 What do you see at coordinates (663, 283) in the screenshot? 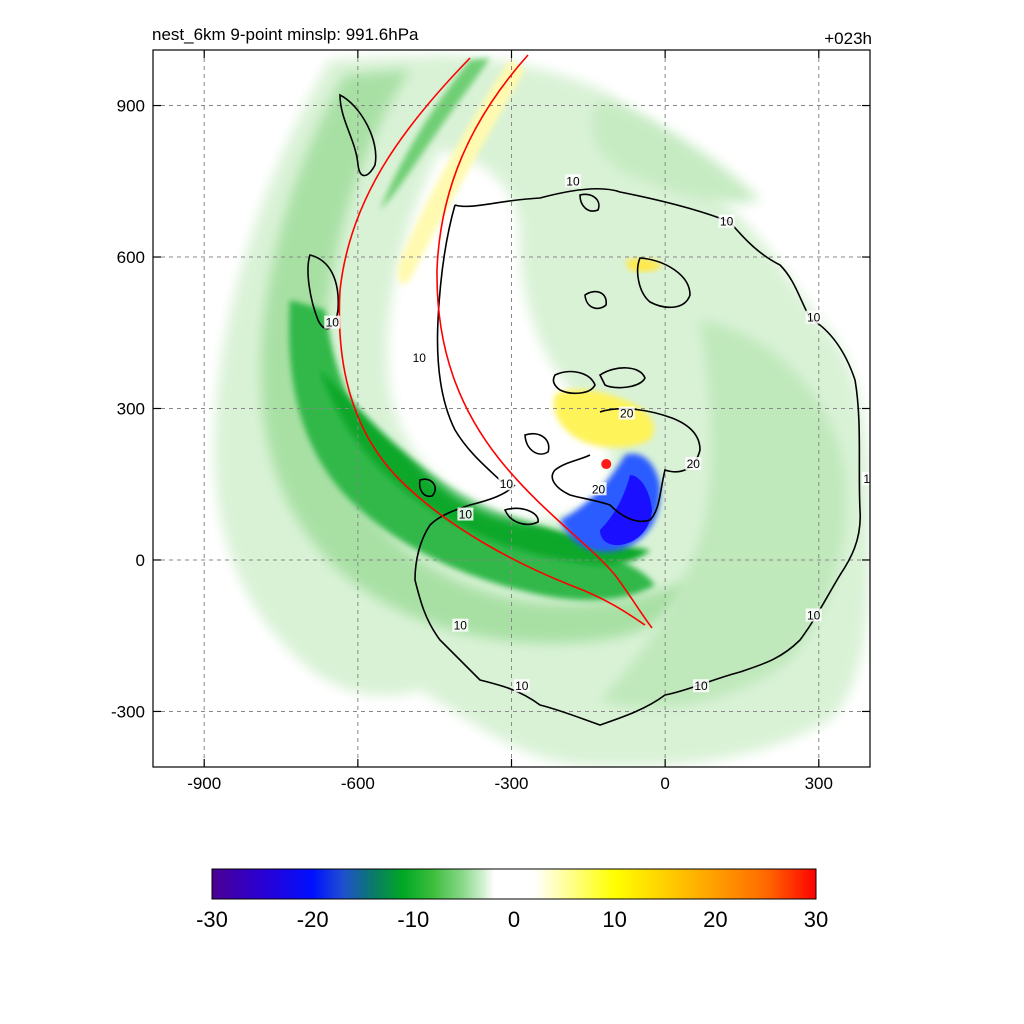
I see `contour-10-ne-blob` at bounding box center [663, 283].